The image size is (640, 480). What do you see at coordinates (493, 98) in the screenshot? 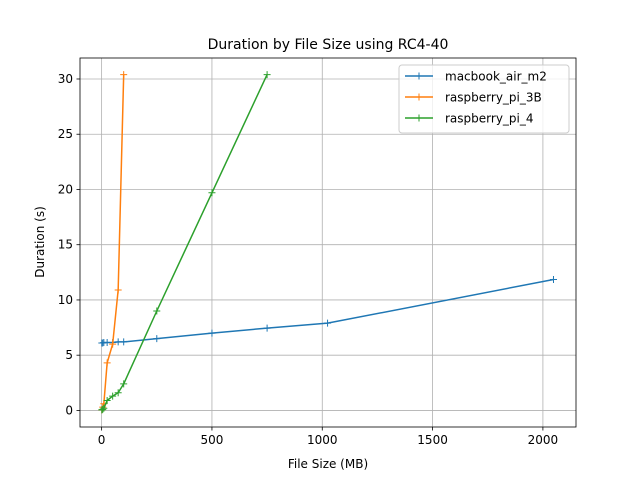
I see `legend-label: raspberry_pi_3B` at bounding box center [493, 98].